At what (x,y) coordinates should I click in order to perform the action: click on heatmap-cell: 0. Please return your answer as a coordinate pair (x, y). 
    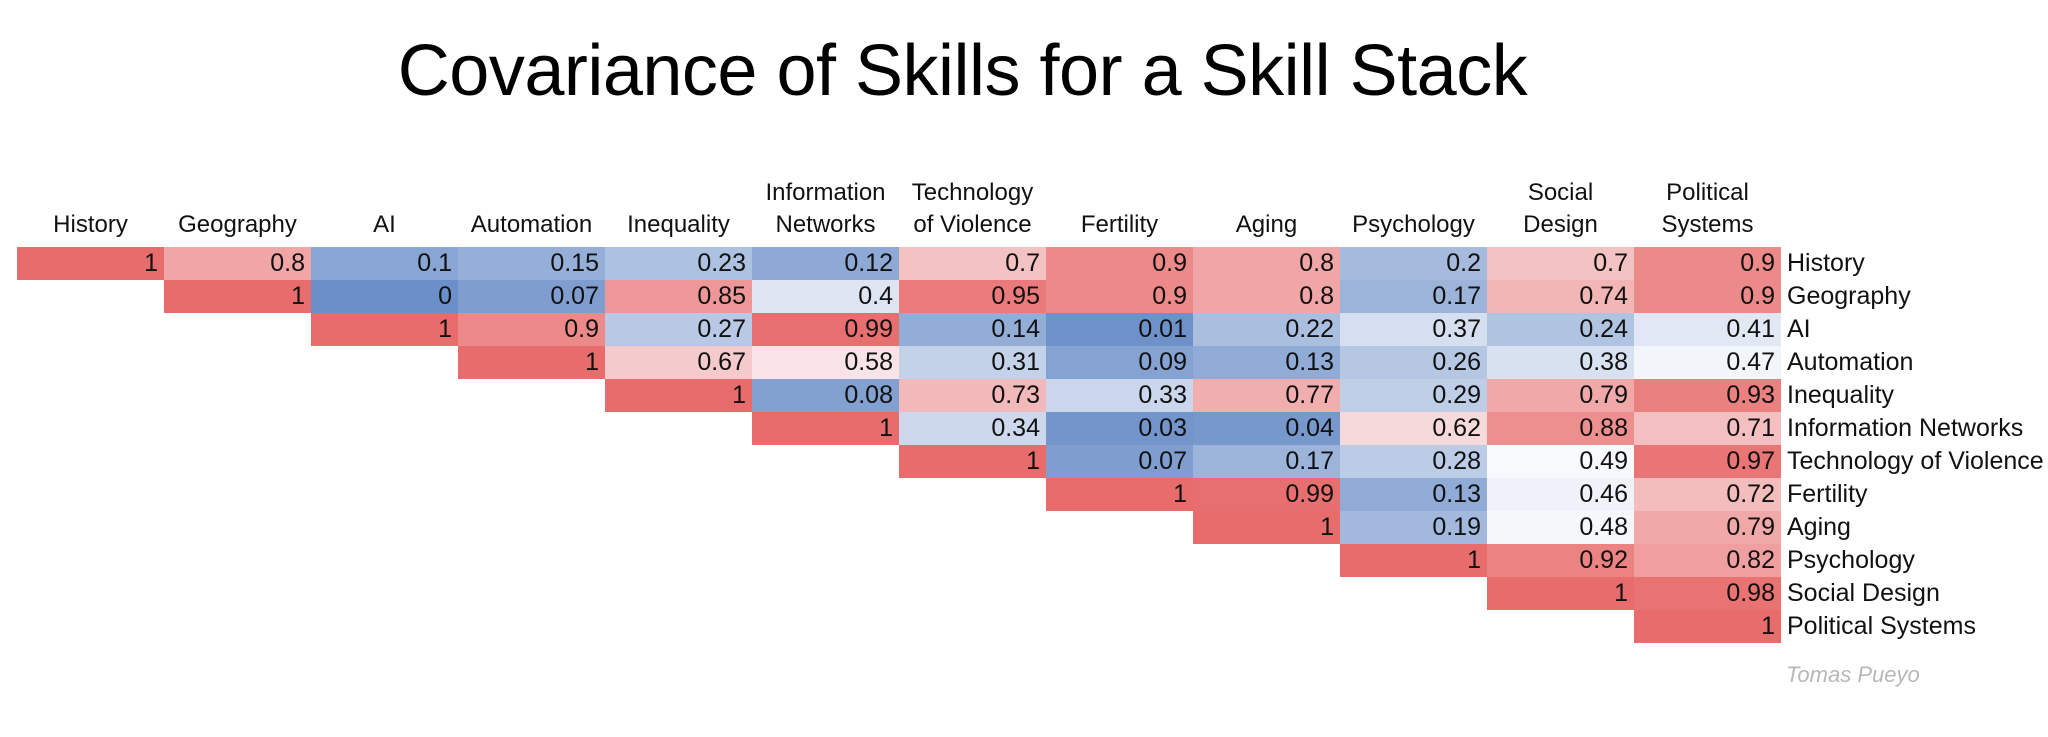
    Looking at the image, I should click on (384, 296).